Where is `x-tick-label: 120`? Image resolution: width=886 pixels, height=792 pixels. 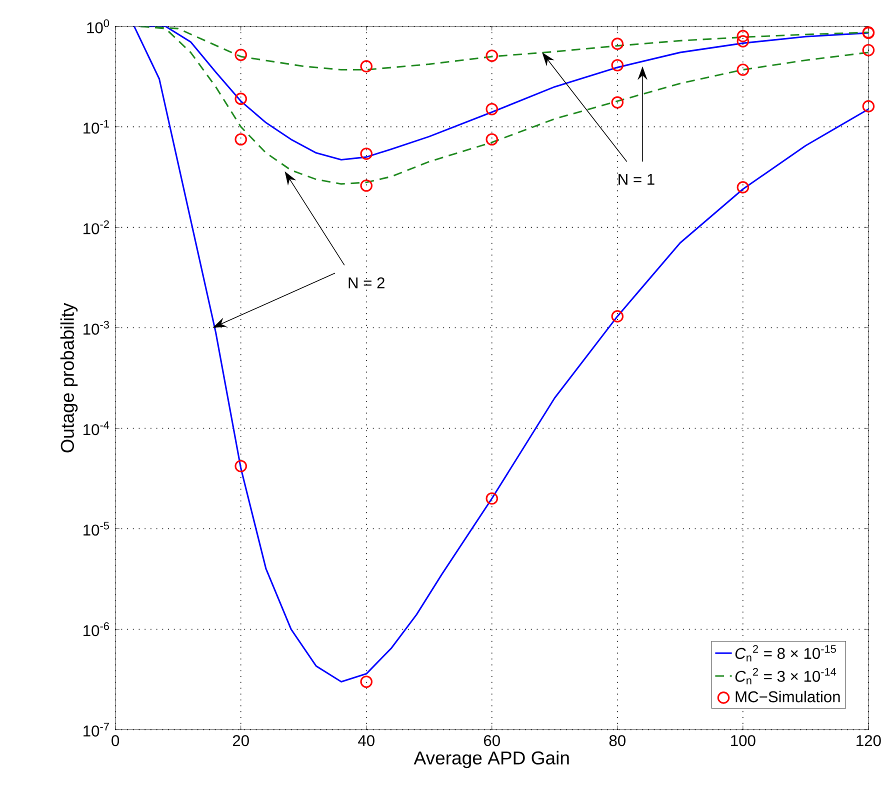 x-tick-label: 120 is located at coordinates (868, 740).